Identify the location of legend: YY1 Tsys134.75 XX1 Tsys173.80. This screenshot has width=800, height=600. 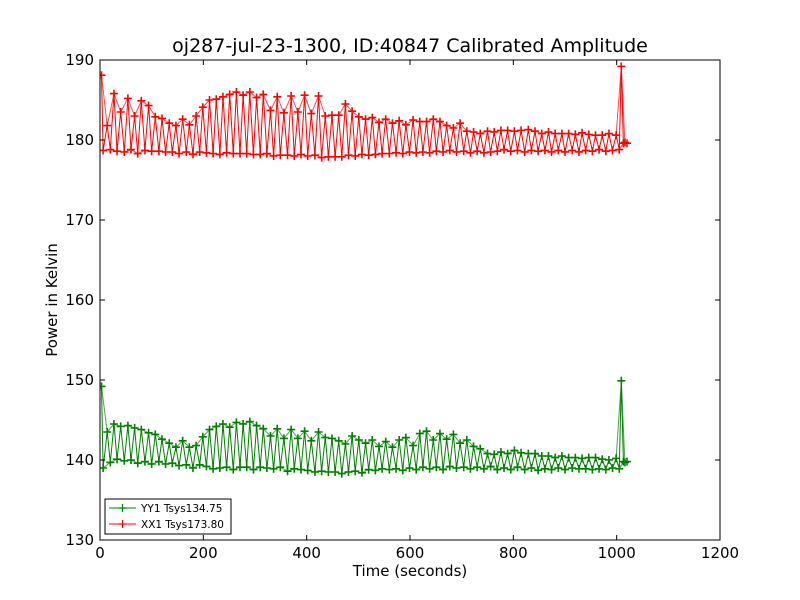
(168, 516).